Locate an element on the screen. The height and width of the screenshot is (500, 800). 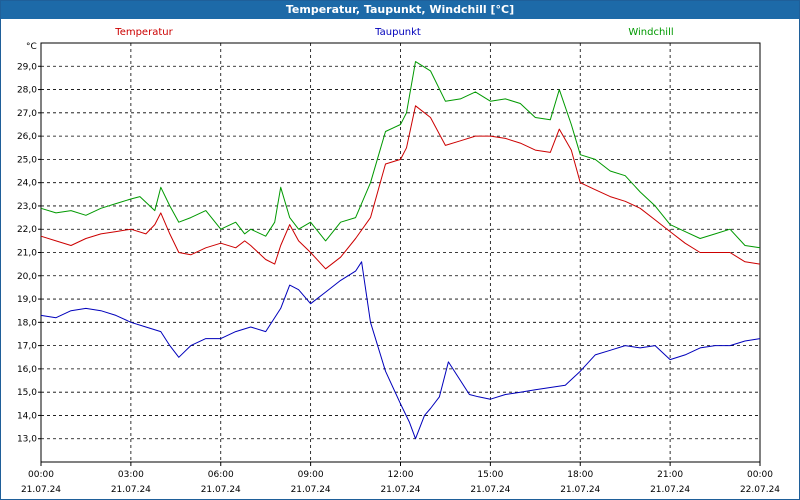
y-tick-label: 16,0 is located at coordinates (27, 370).